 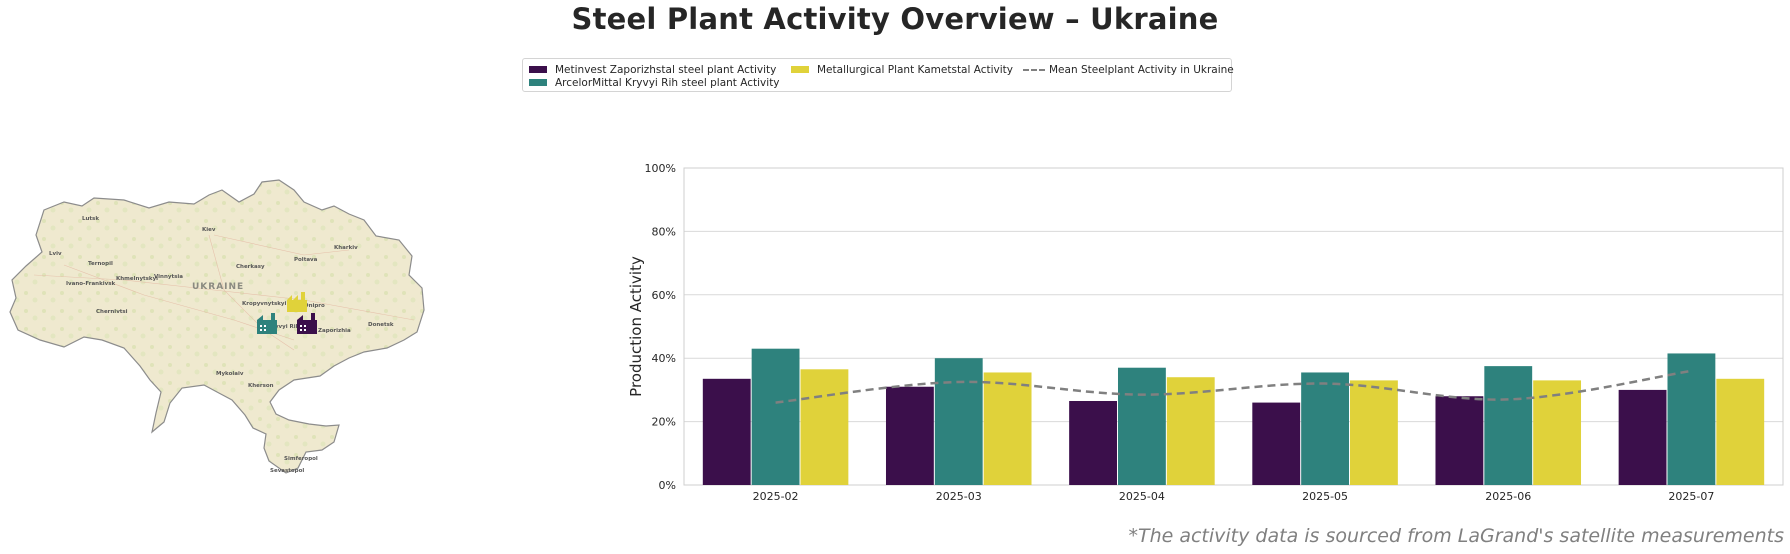 I want to click on map-city-label: Kherson, so click(x=261, y=386).